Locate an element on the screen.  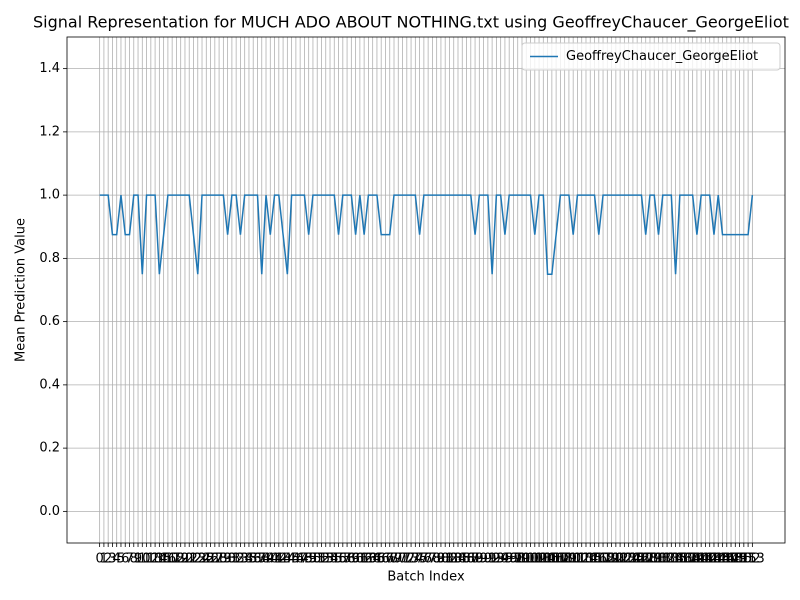
x-tick-label: 122 is located at coordinates (620, 559).